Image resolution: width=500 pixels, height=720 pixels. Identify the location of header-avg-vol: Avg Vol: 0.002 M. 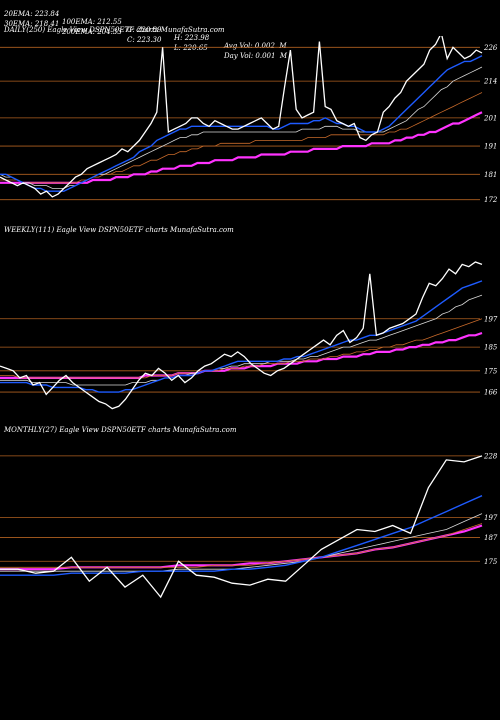
(255, 46).